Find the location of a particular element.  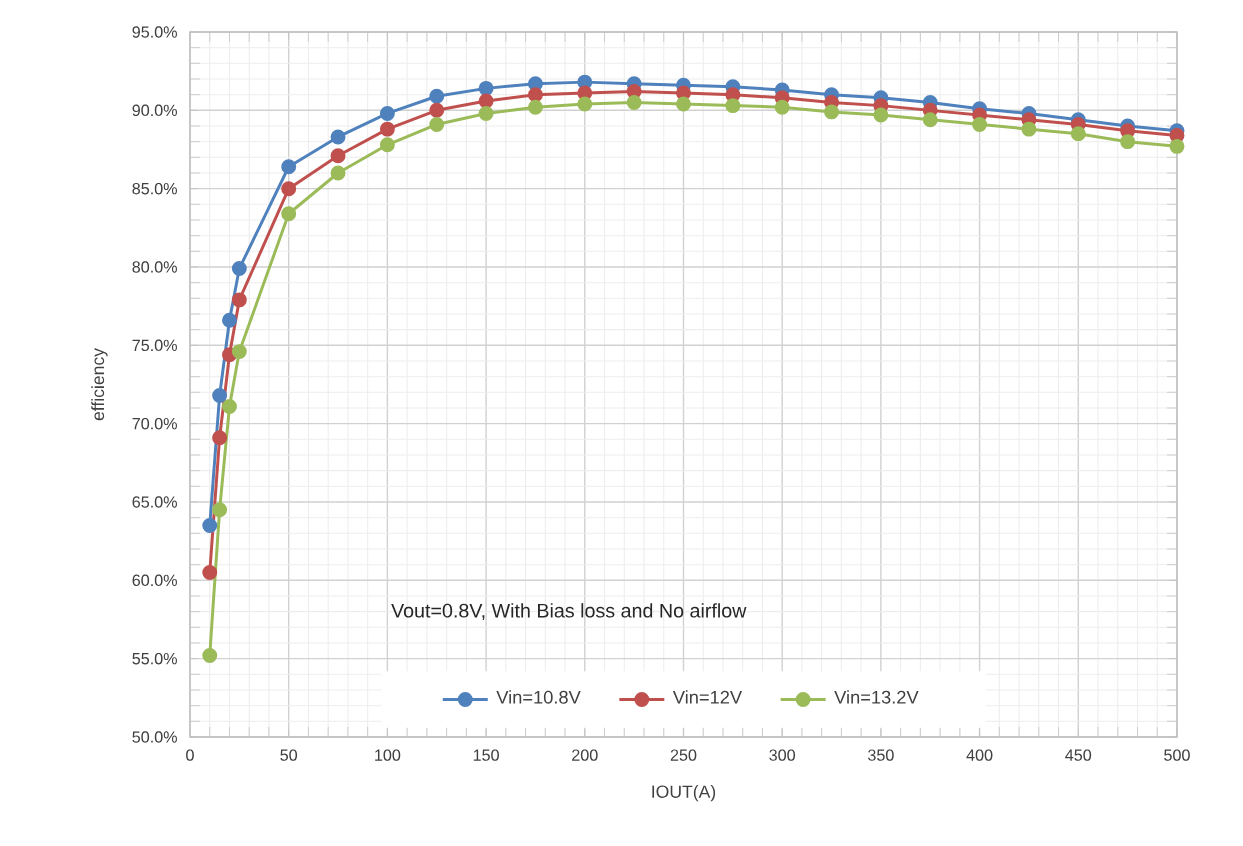

y-tick-label: 75.0% is located at coordinates (154, 345).